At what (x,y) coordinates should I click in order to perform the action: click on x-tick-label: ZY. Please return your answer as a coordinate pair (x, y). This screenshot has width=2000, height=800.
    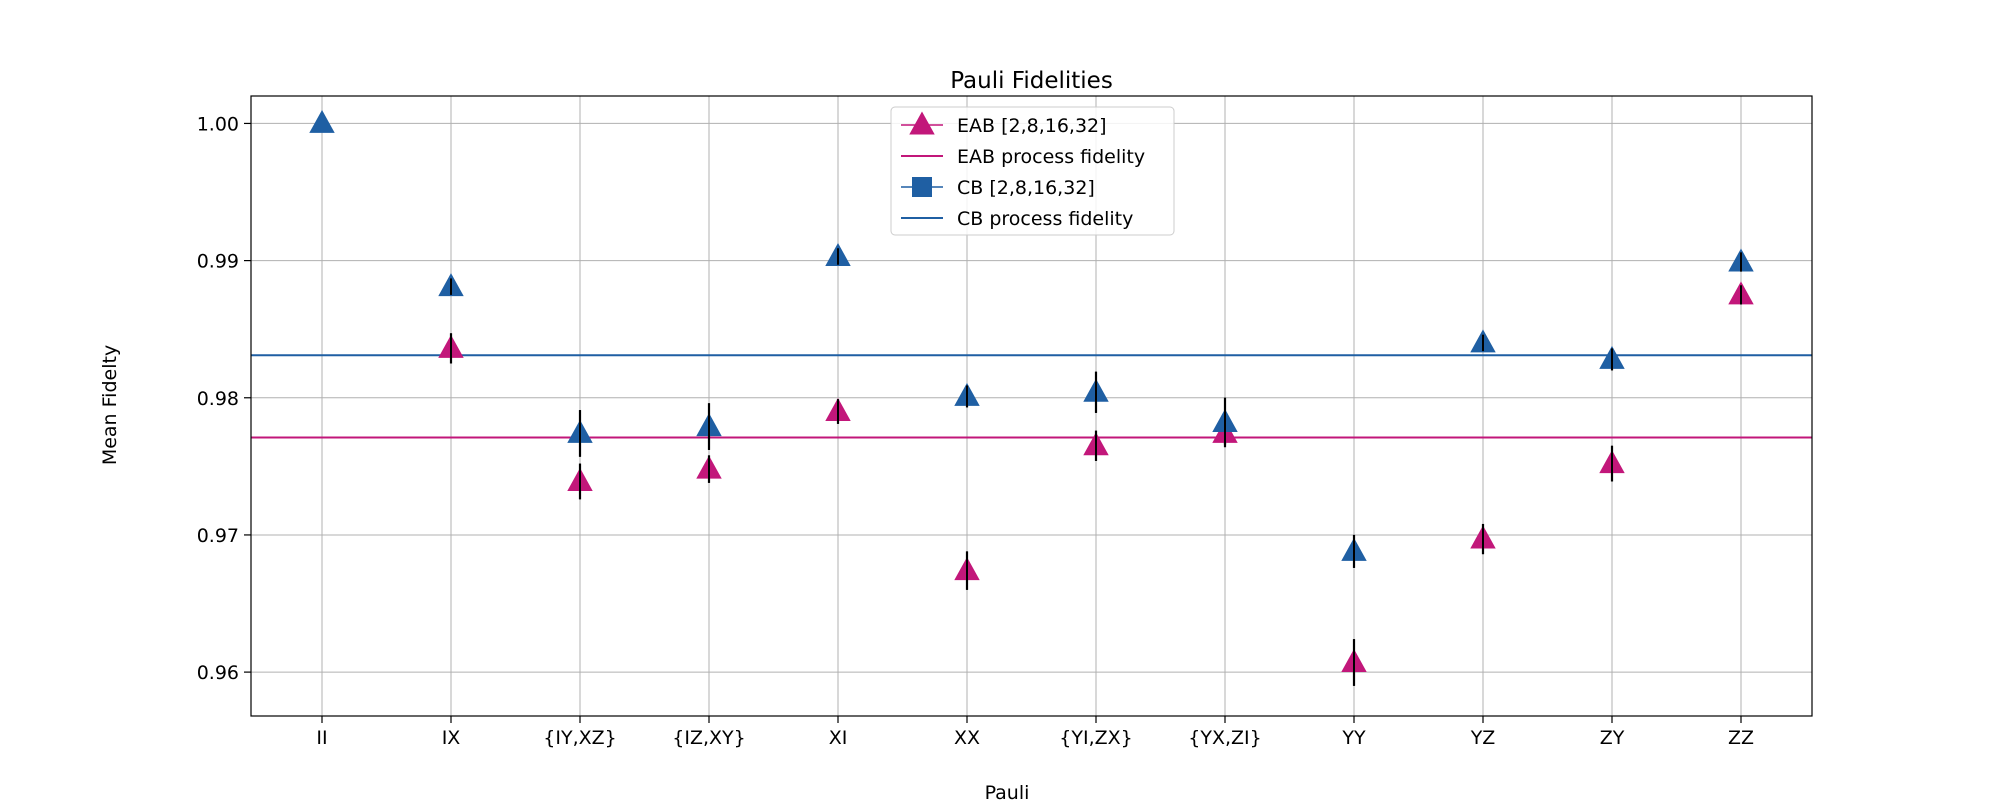
    Looking at the image, I should click on (1612, 738).